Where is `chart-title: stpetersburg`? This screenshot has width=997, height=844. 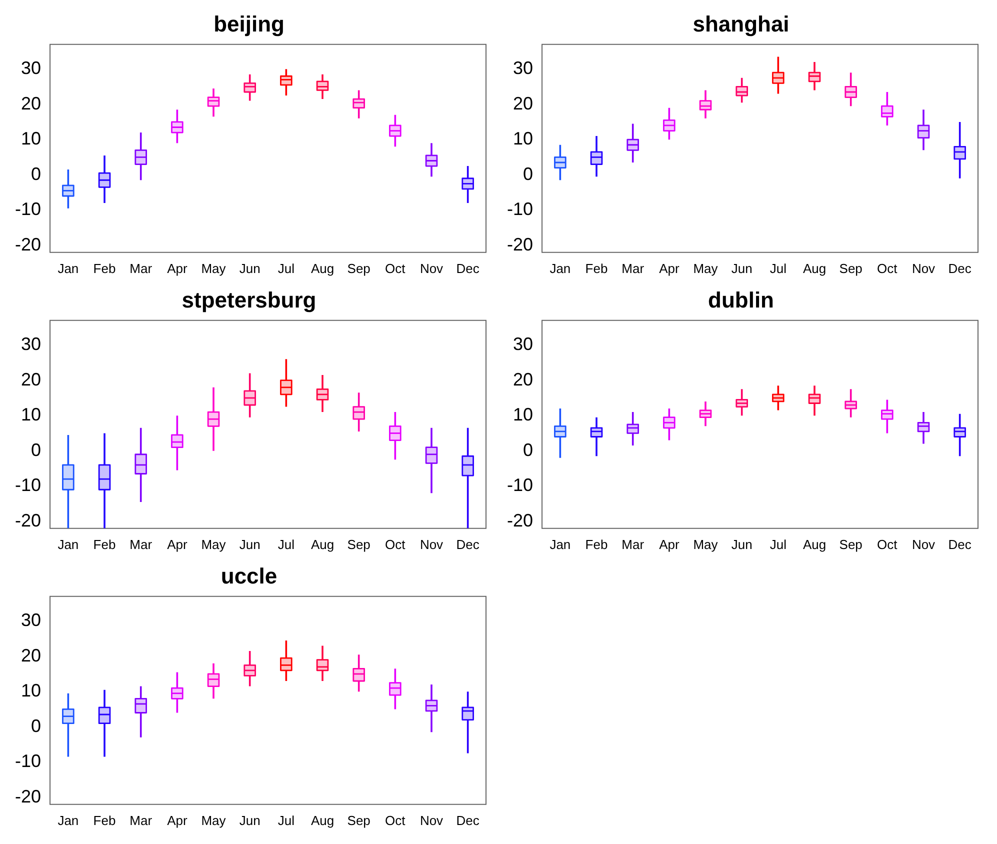 chart-title: stpetersburg is located at coordinates (249, 299).